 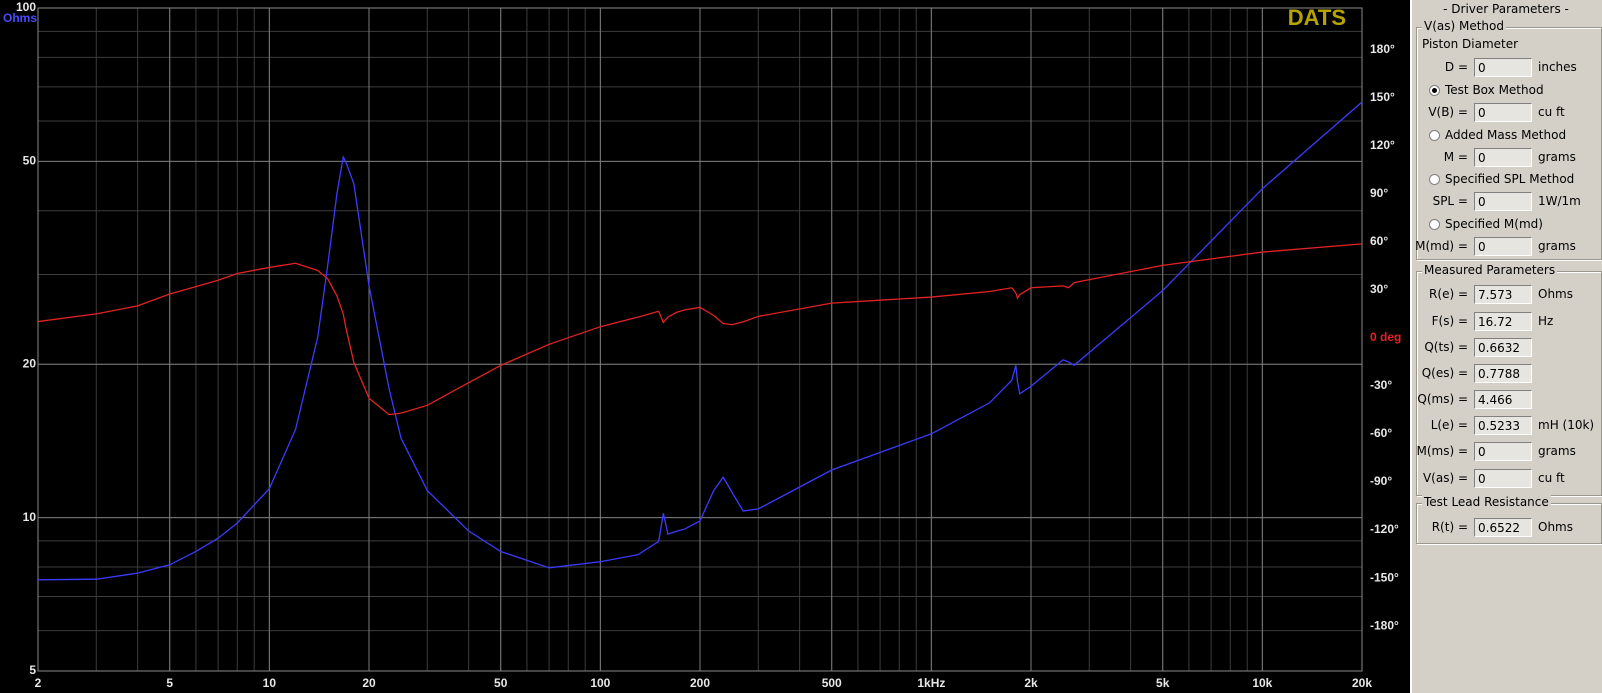 What do you see at coordinates (1503, 295) in the screenshot?
I see `field-input: 7.573` at bounding box center [1503, 295].